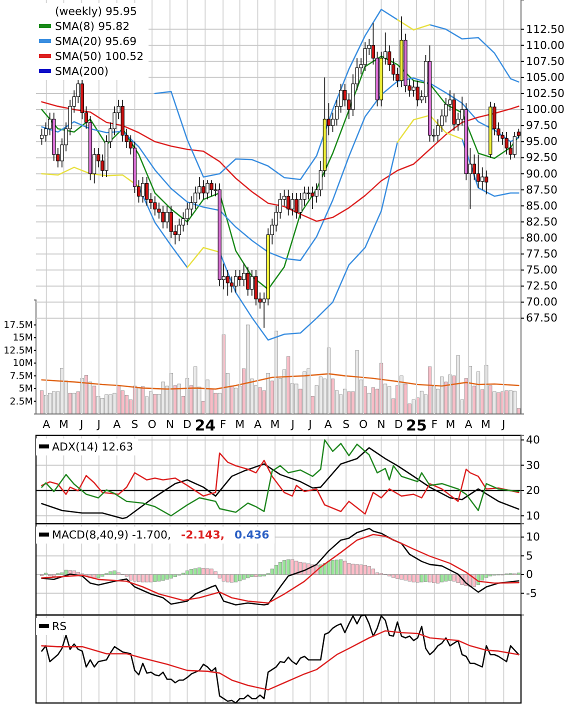 Image resolution: width=566 pixels, height=706 pixels. I want to click on y-tick-label: 82.50, so click(542, 221).